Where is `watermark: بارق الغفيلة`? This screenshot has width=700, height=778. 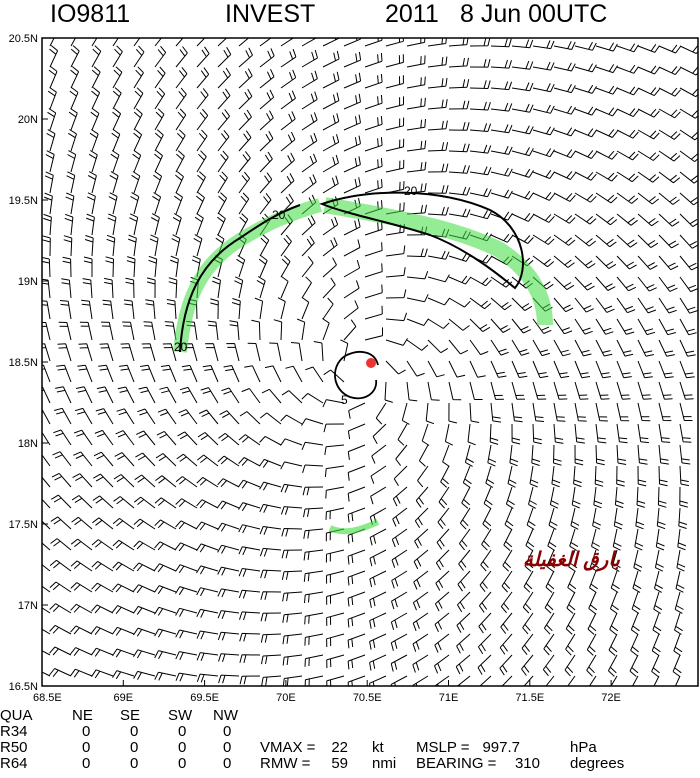
watermark: بارق الغفيلة is located at coordinates (572, 560).